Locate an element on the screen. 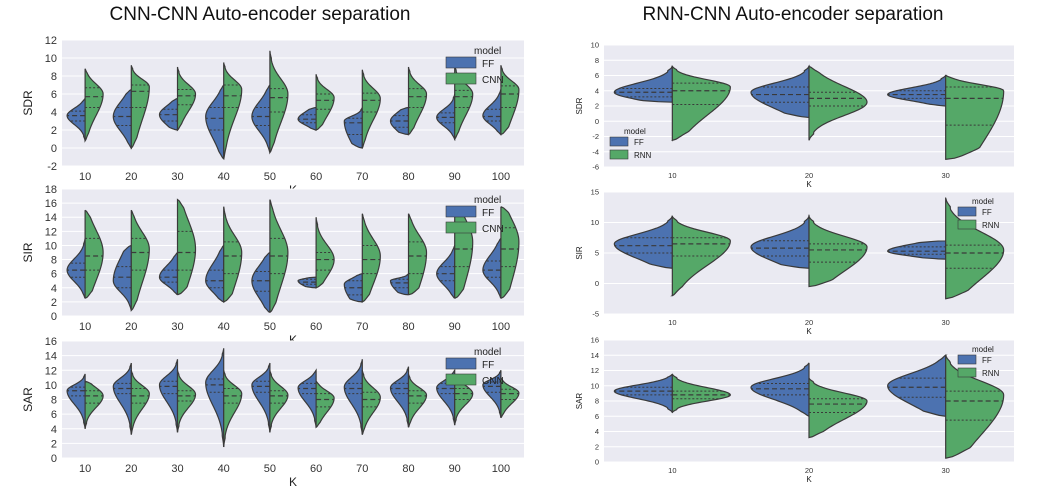 The image size is (1046, 504). y-tick-label: -2 is located at coordinates (595, 136).